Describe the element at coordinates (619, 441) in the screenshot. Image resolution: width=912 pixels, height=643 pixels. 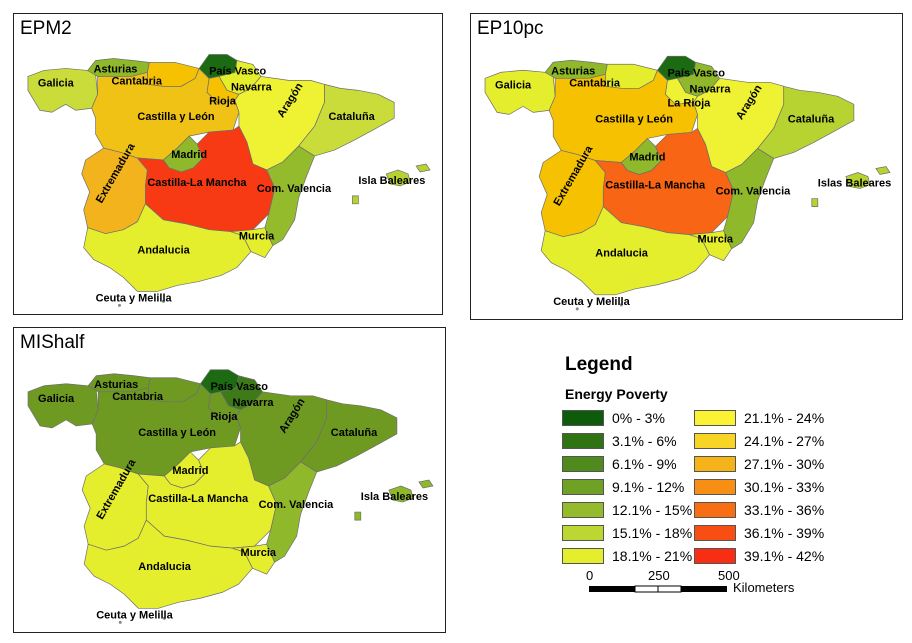
I see `legend-item: 3.1% - 6%` at that location.